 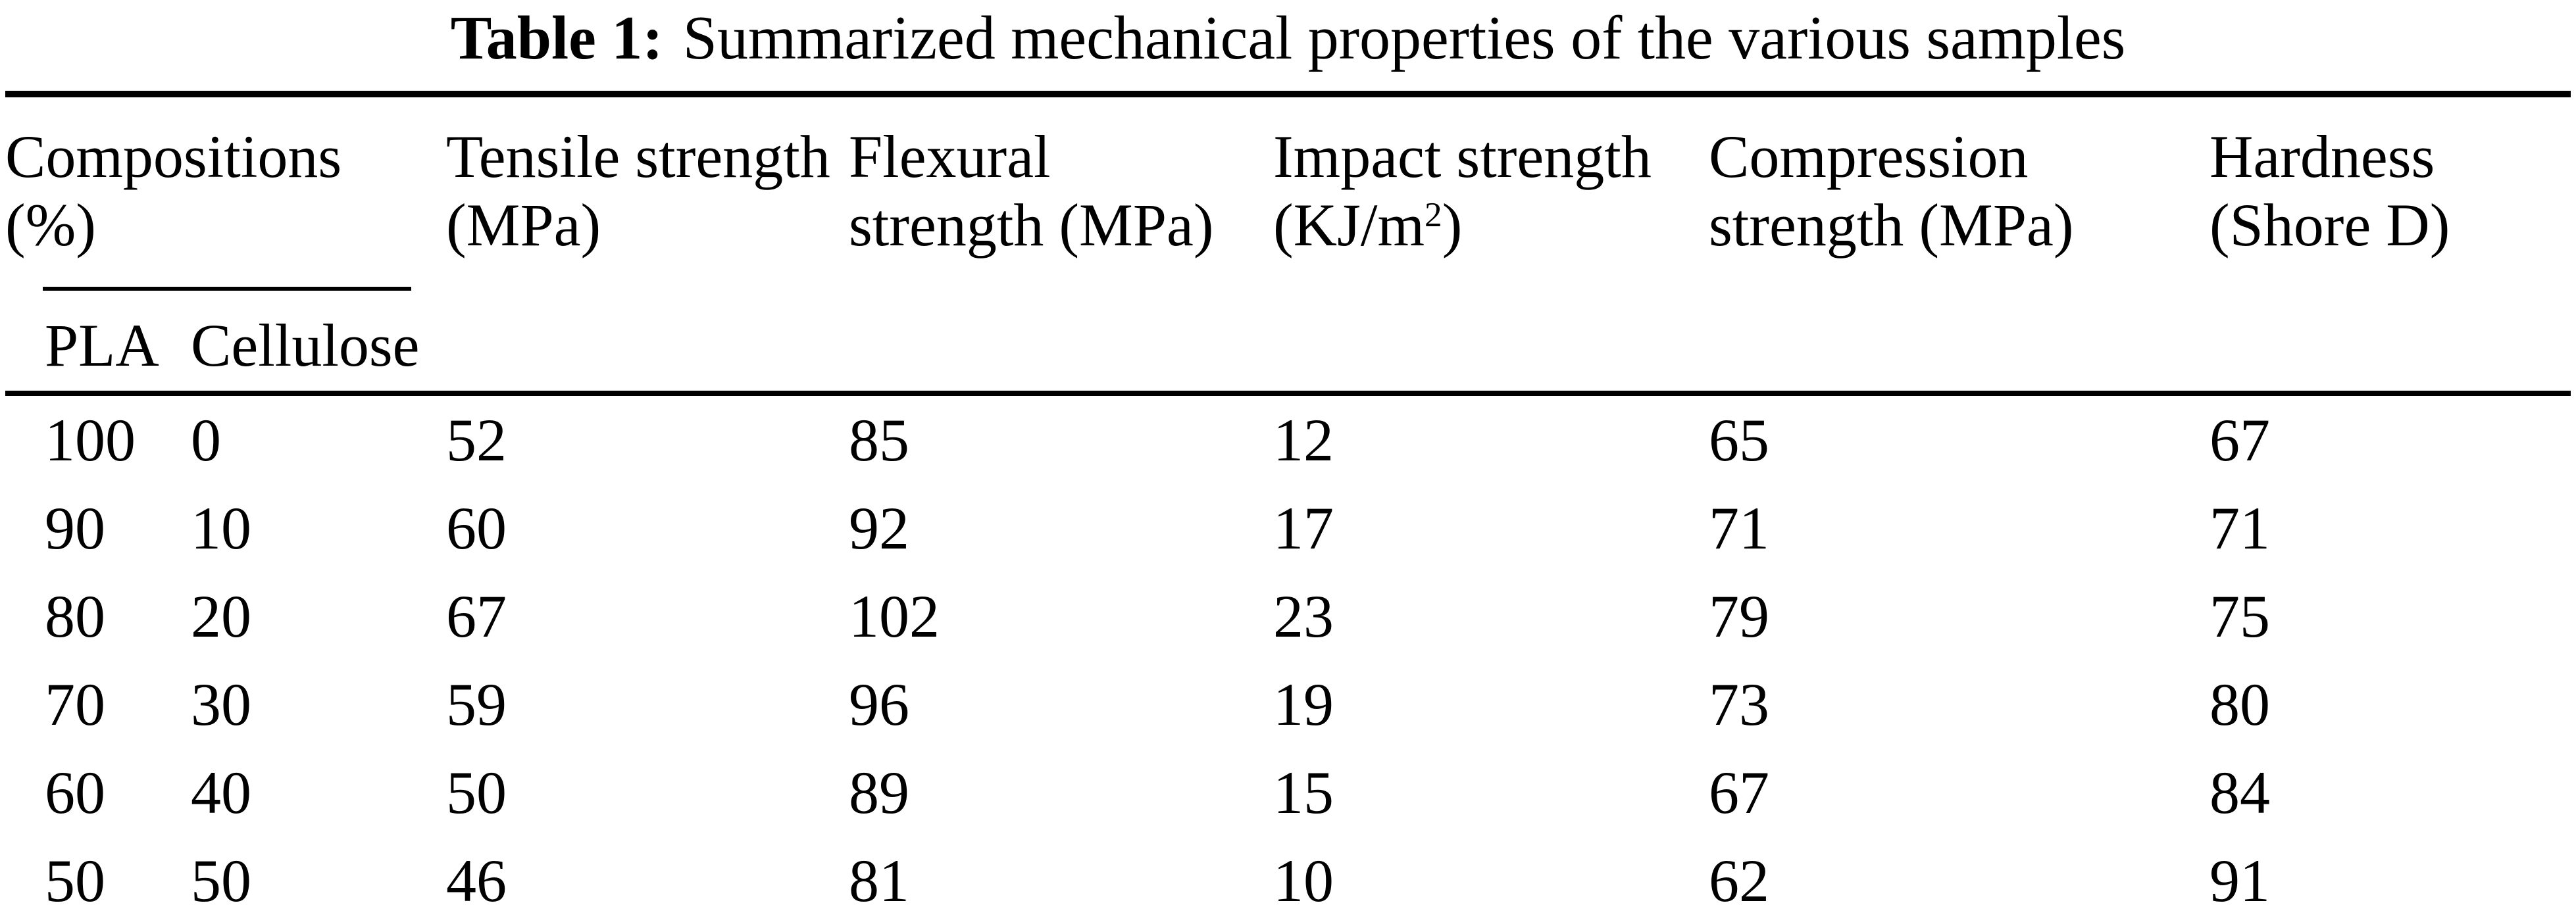 What do you see at coordinates (98, 343) in the screenshot?
I see `sub-header-pla: PLA` at bounding box center [98, 343].